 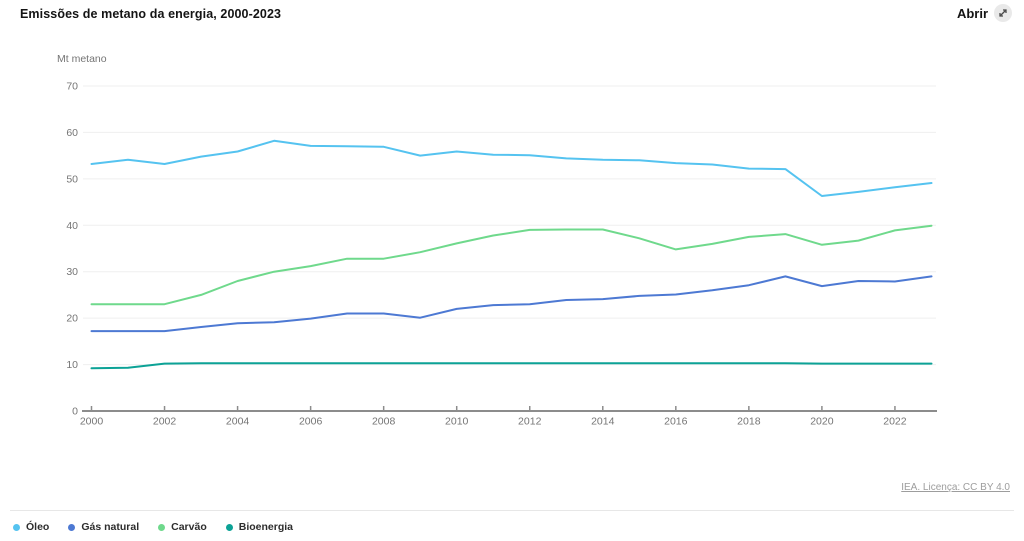 I want to click on y-axis-unit-label: Mt metano, so click(x=82, y=59).